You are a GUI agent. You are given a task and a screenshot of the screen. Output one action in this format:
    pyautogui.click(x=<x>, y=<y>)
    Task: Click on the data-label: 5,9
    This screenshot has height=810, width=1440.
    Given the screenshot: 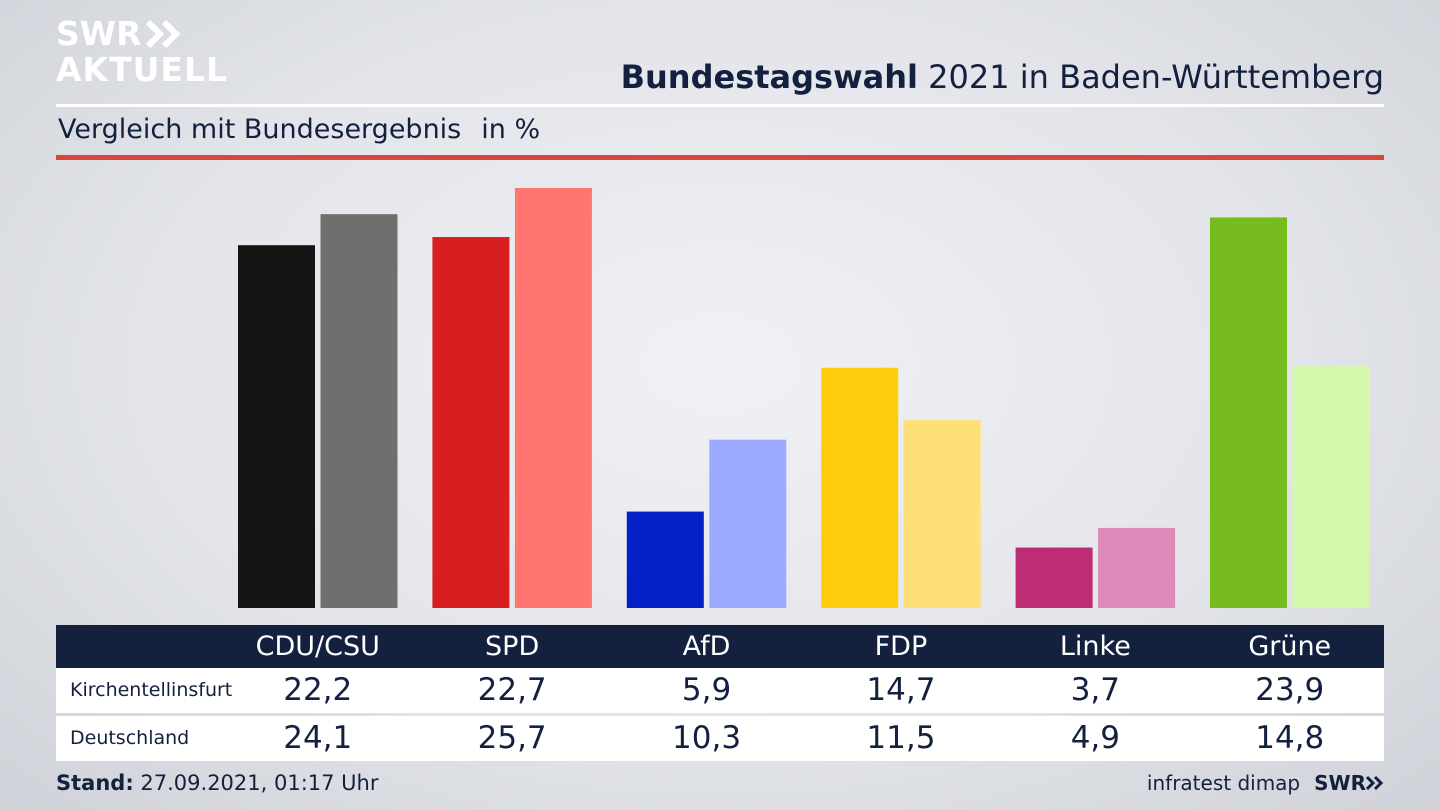 What is the action you would take?
    pyautogui.click(x=706, y=690)
    